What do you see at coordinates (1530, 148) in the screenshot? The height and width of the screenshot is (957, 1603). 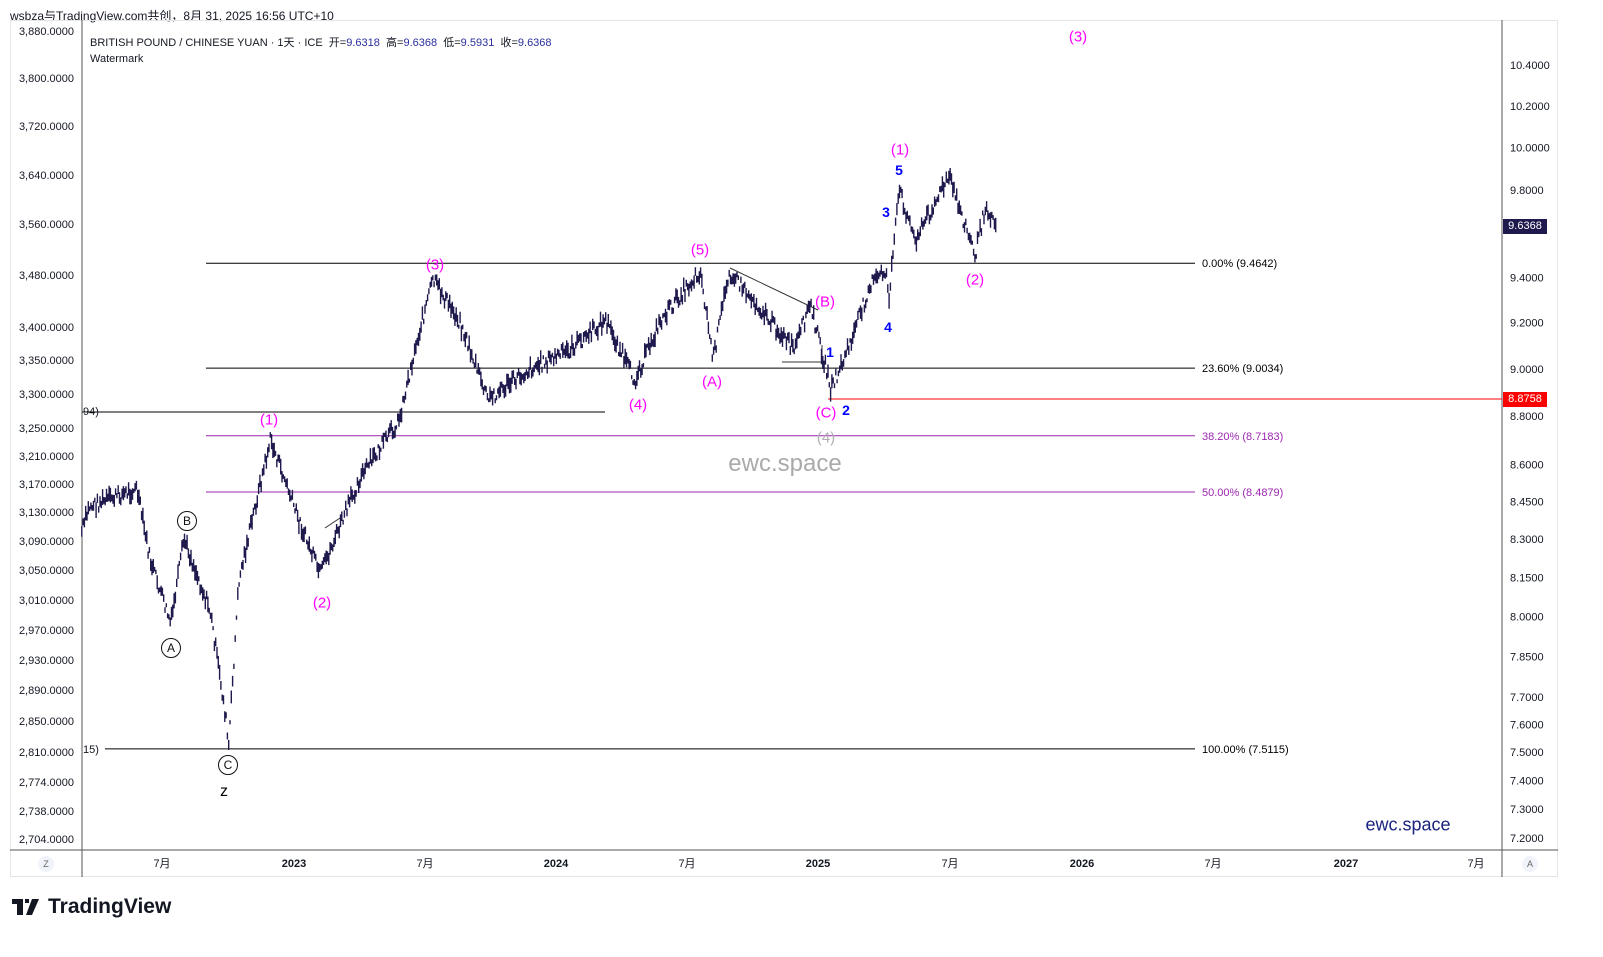 I see `right-axis-tick: 10.0000` at bounding box center [1530, 148].